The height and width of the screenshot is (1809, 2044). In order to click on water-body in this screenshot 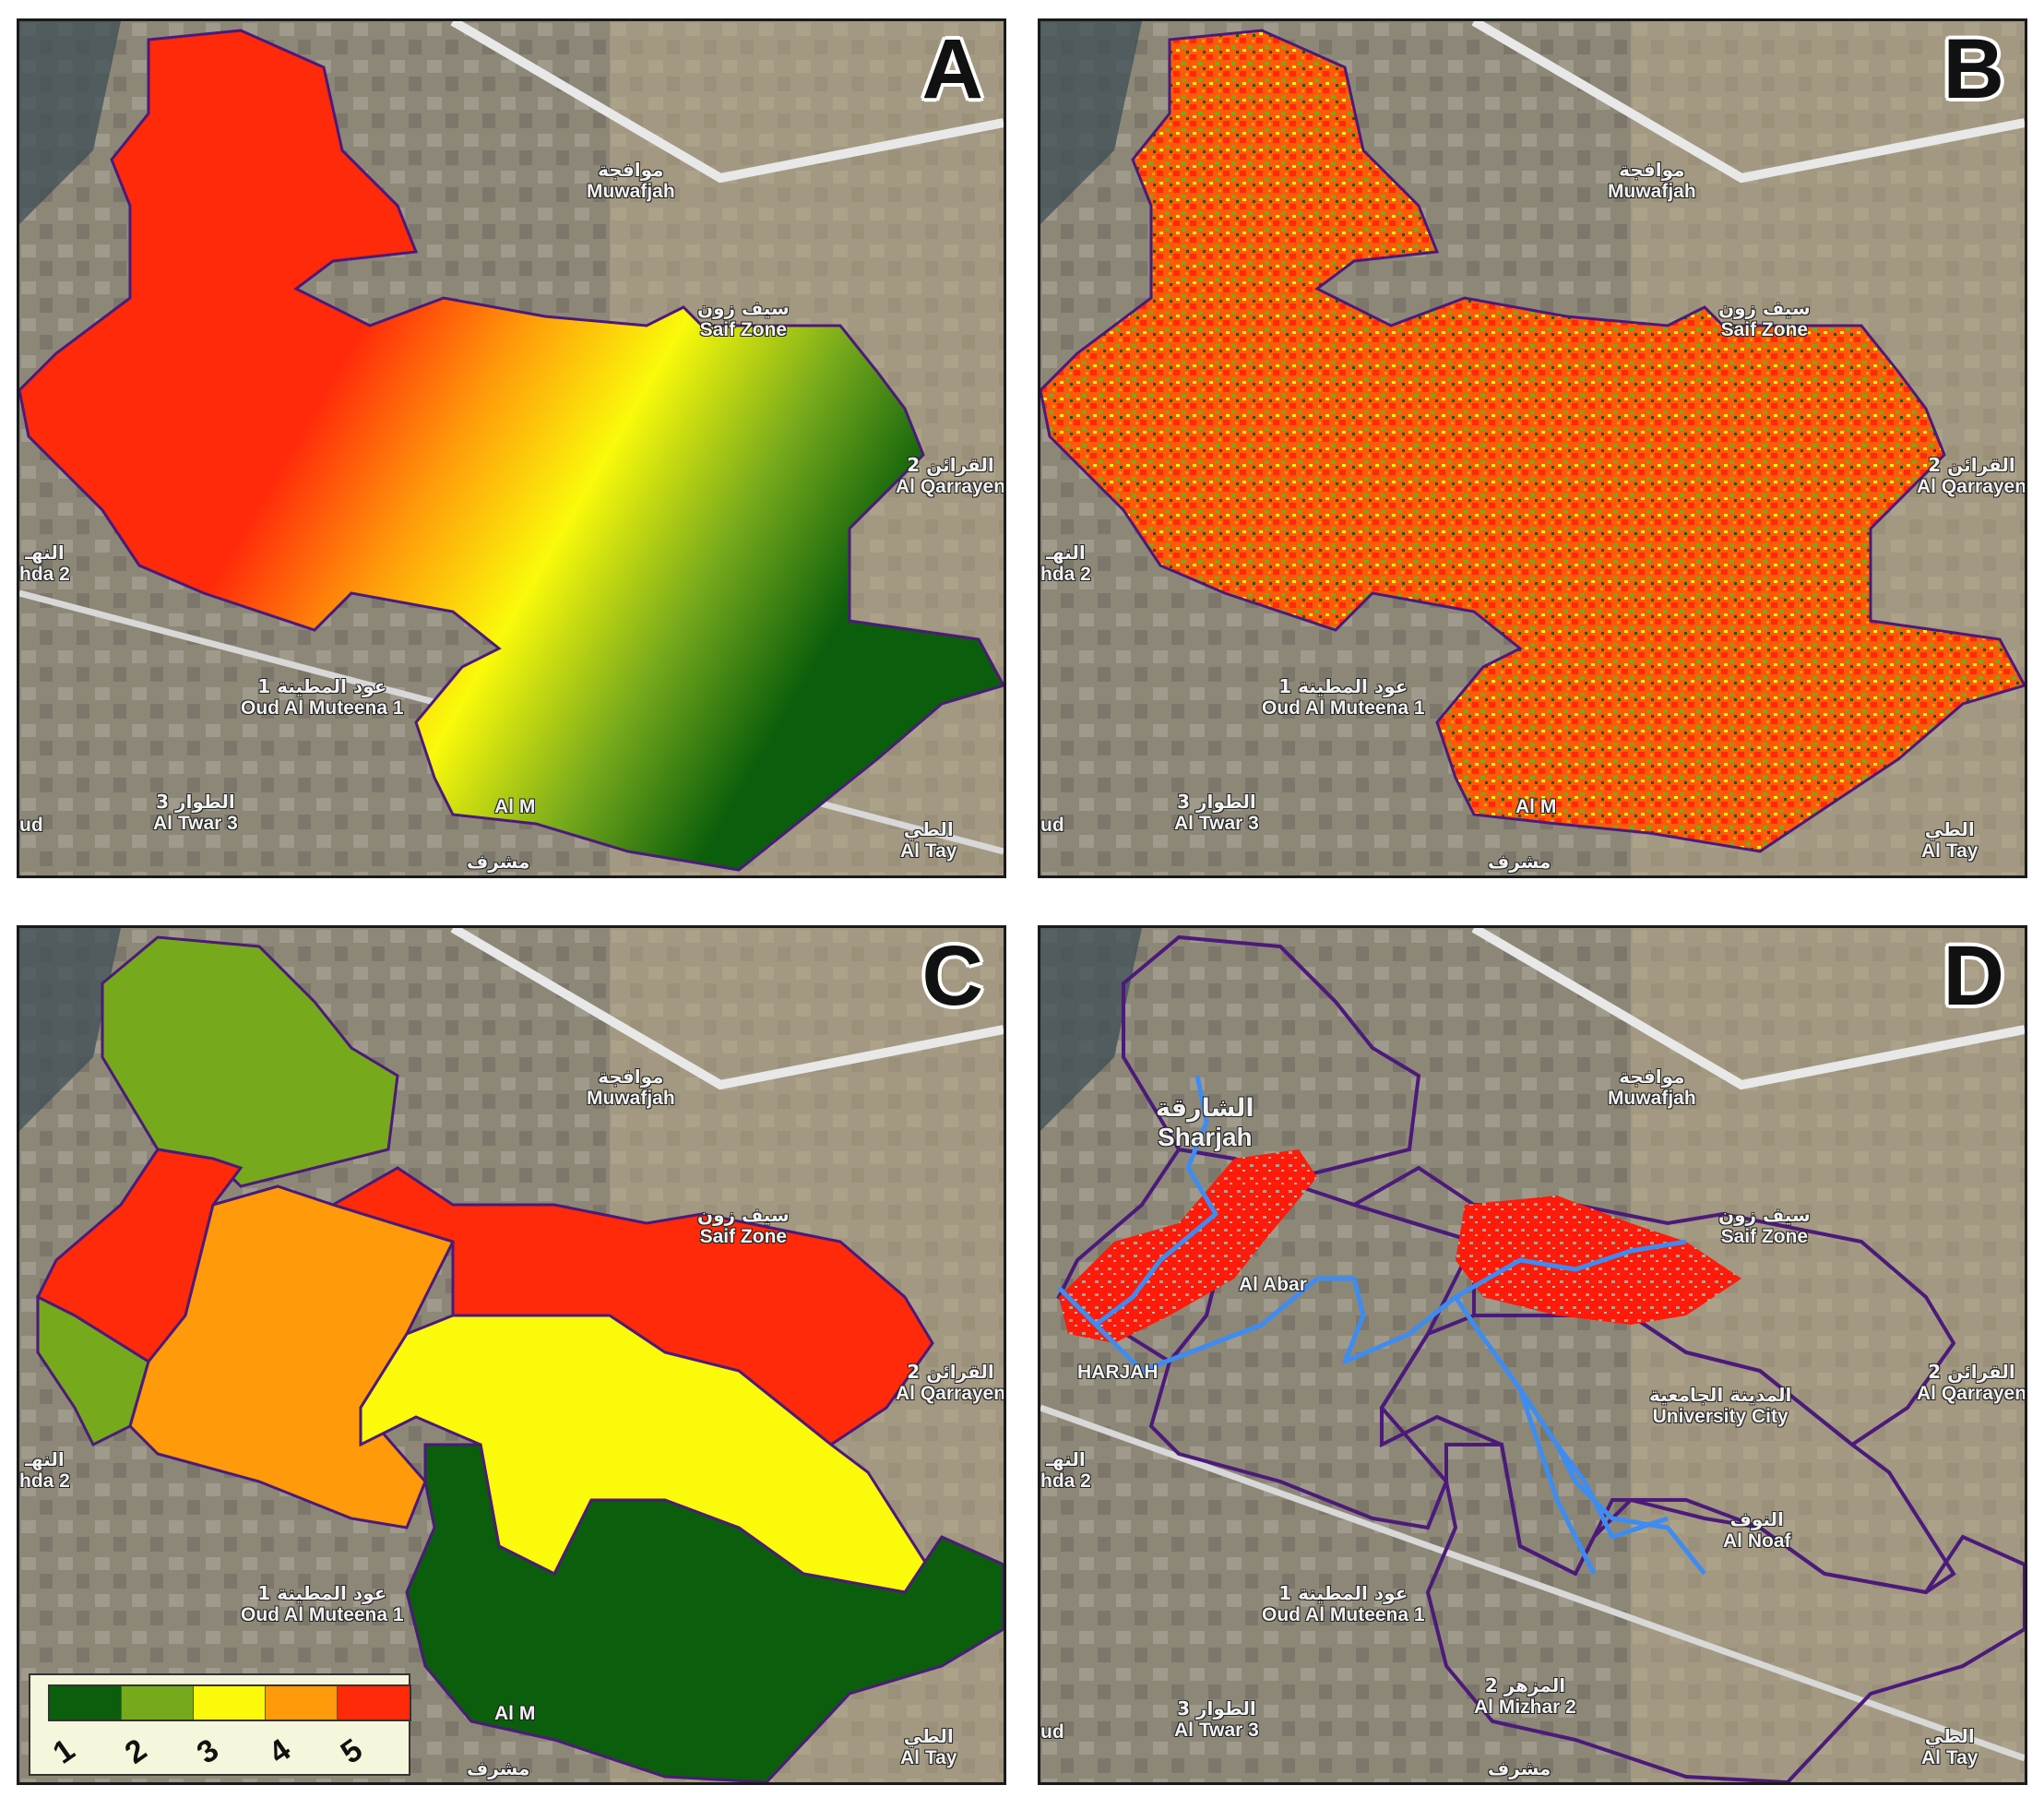, I will do `click(70, 123)`.